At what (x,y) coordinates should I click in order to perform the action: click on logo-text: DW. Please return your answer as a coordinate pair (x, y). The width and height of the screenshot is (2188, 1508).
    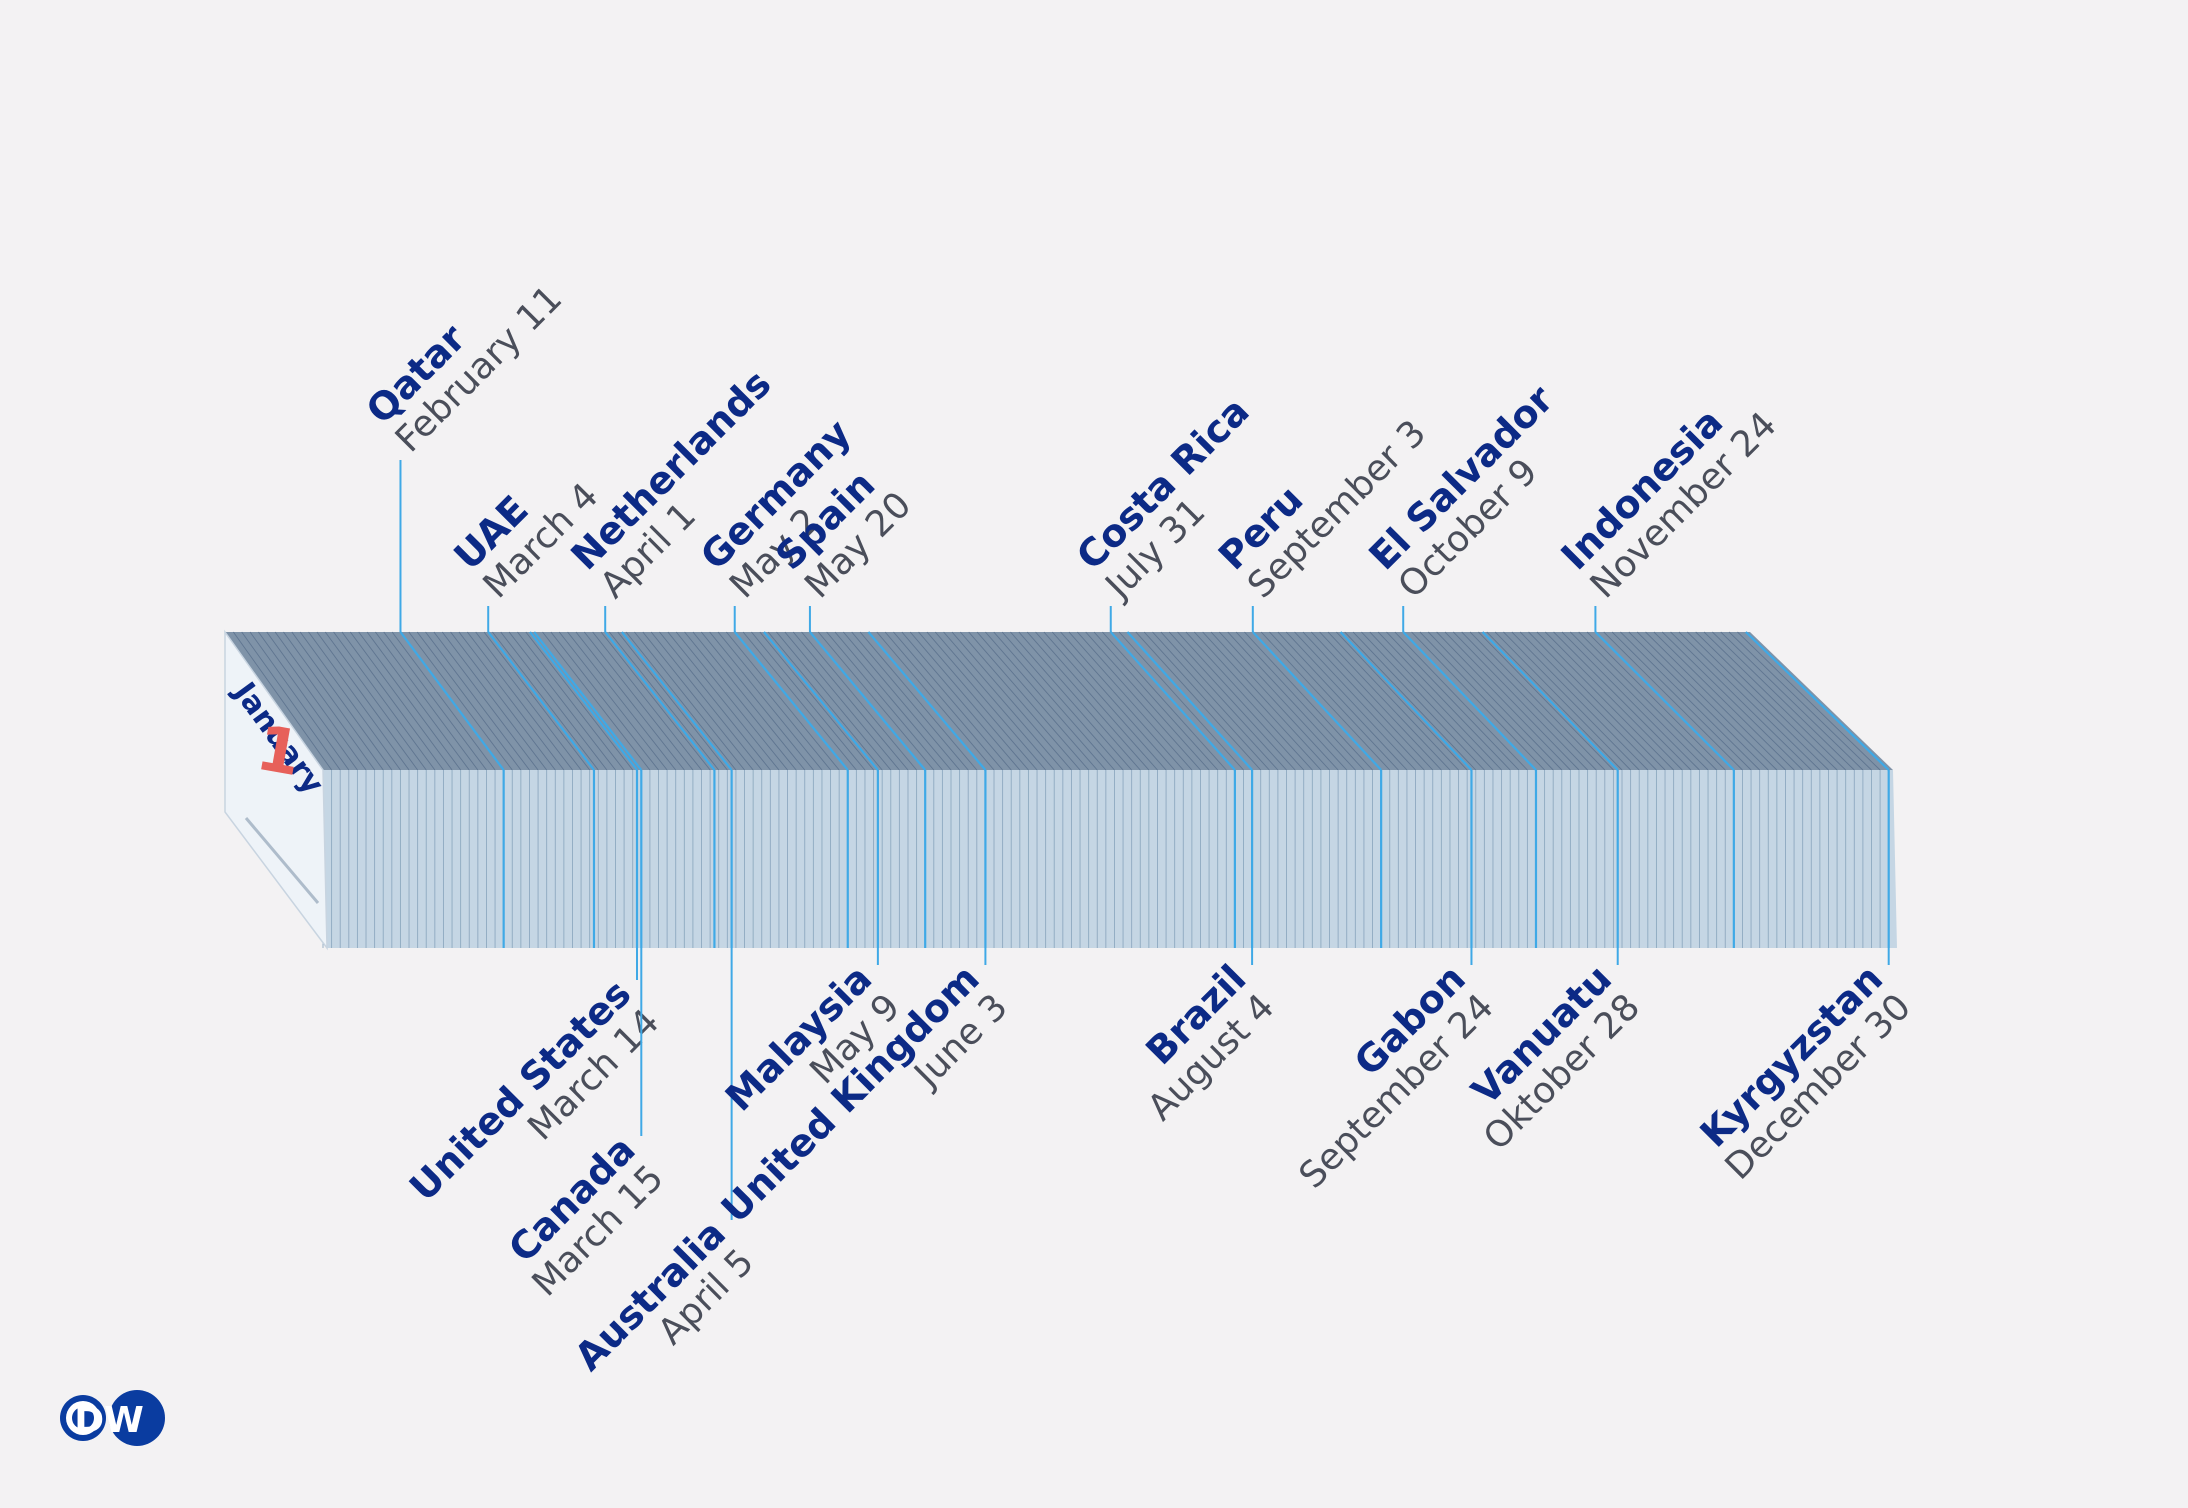
    Looking at the image, I should click on (109, 1420).